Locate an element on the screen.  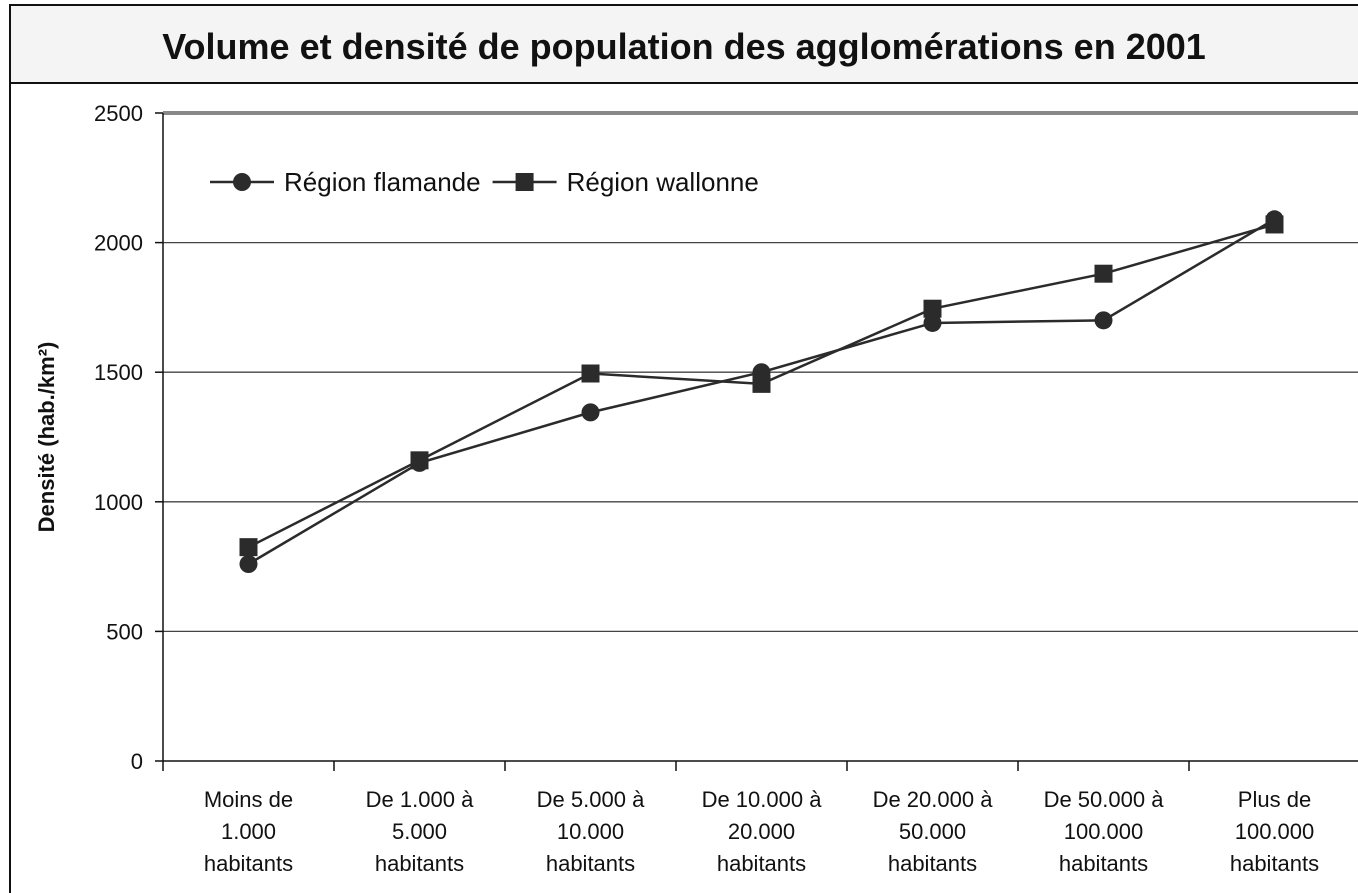
title-box is located at coordinates (683, 44).